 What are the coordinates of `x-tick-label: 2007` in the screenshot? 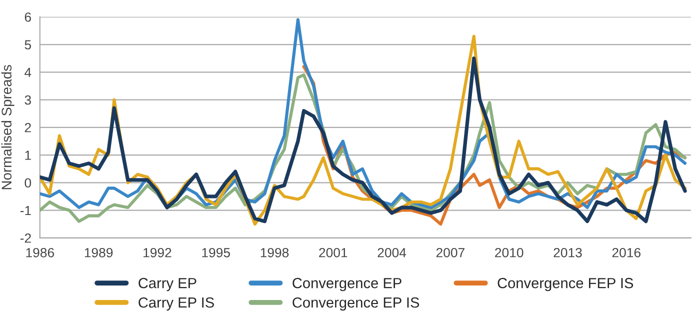 It's located at (450, 253).